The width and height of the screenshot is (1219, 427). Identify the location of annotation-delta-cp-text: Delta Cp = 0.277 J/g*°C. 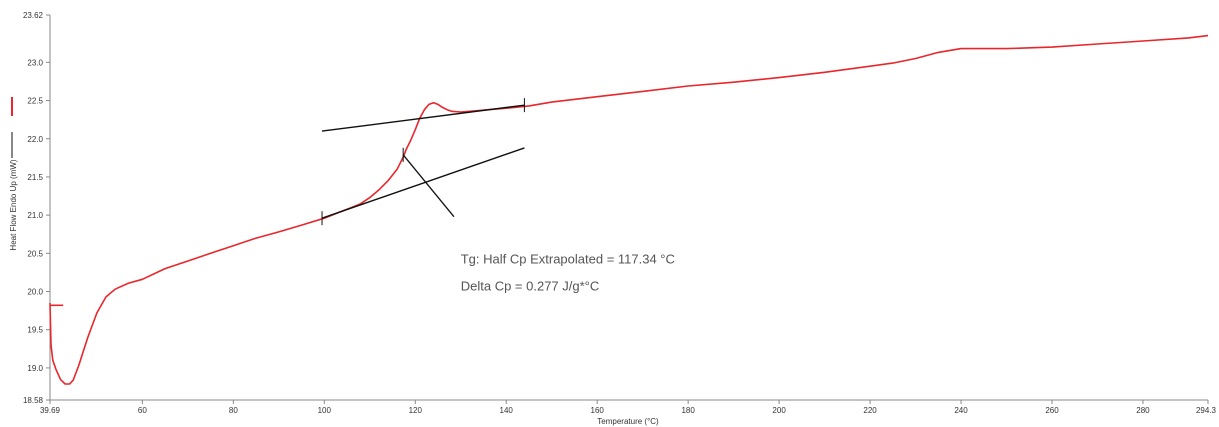
(530, 285).